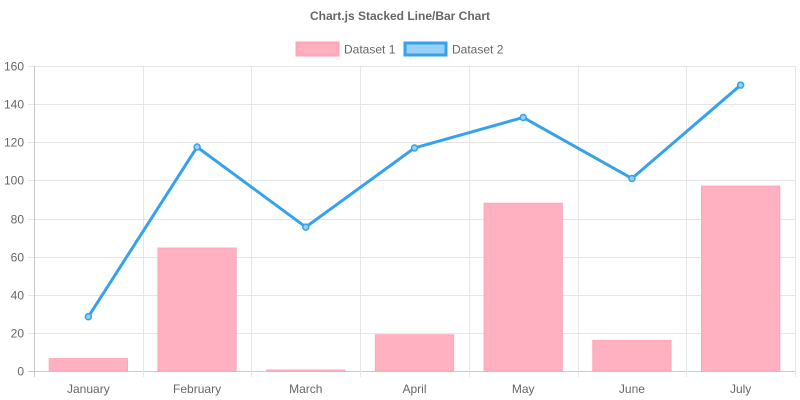 Image resolution: width=800 pixels, height=400 pixels. Describe the element at coordinates (305, 389) in the screenshot. I see `x-tick-label: March` at that location.